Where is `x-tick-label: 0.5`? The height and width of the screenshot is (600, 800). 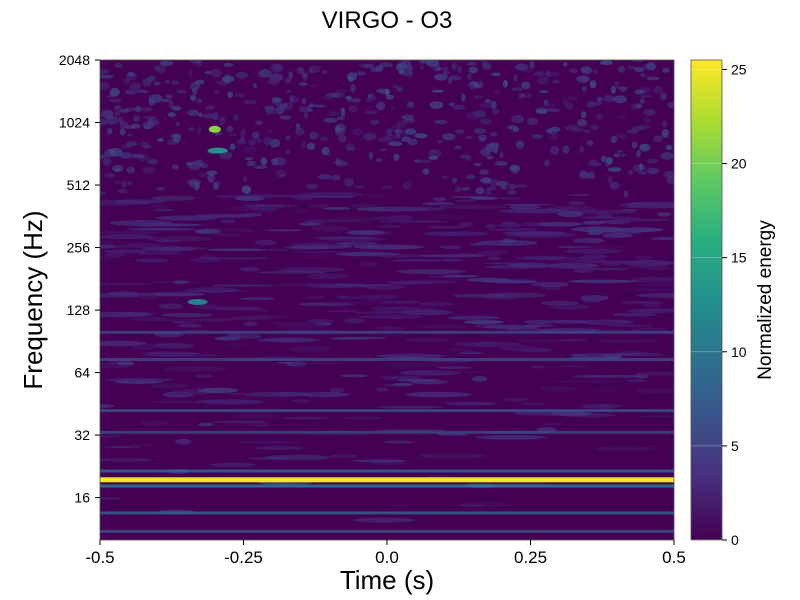 x-tick-label: 0.5 is located at coordinates (674, 557).